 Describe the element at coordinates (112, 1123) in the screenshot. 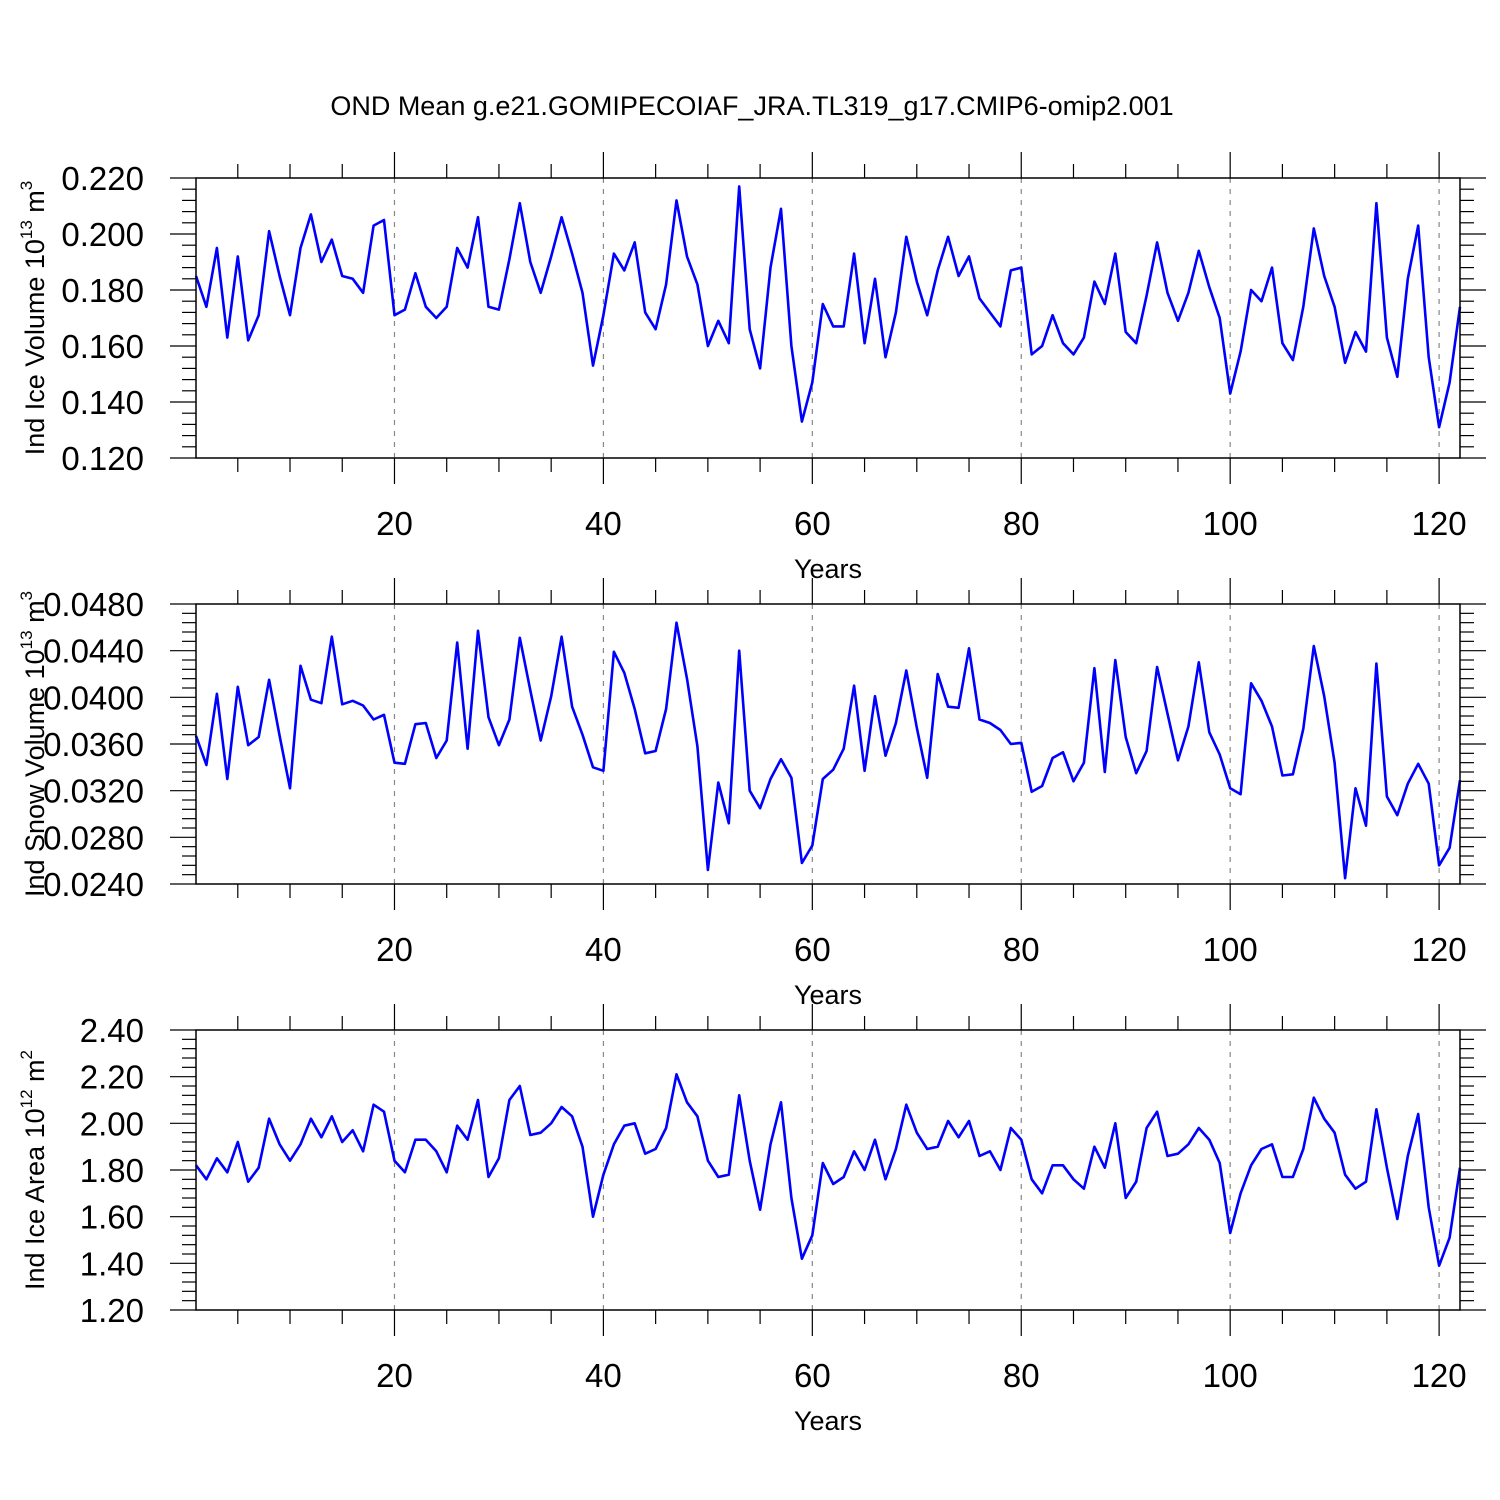

I see `y-tick-label: 2.00` at that location.